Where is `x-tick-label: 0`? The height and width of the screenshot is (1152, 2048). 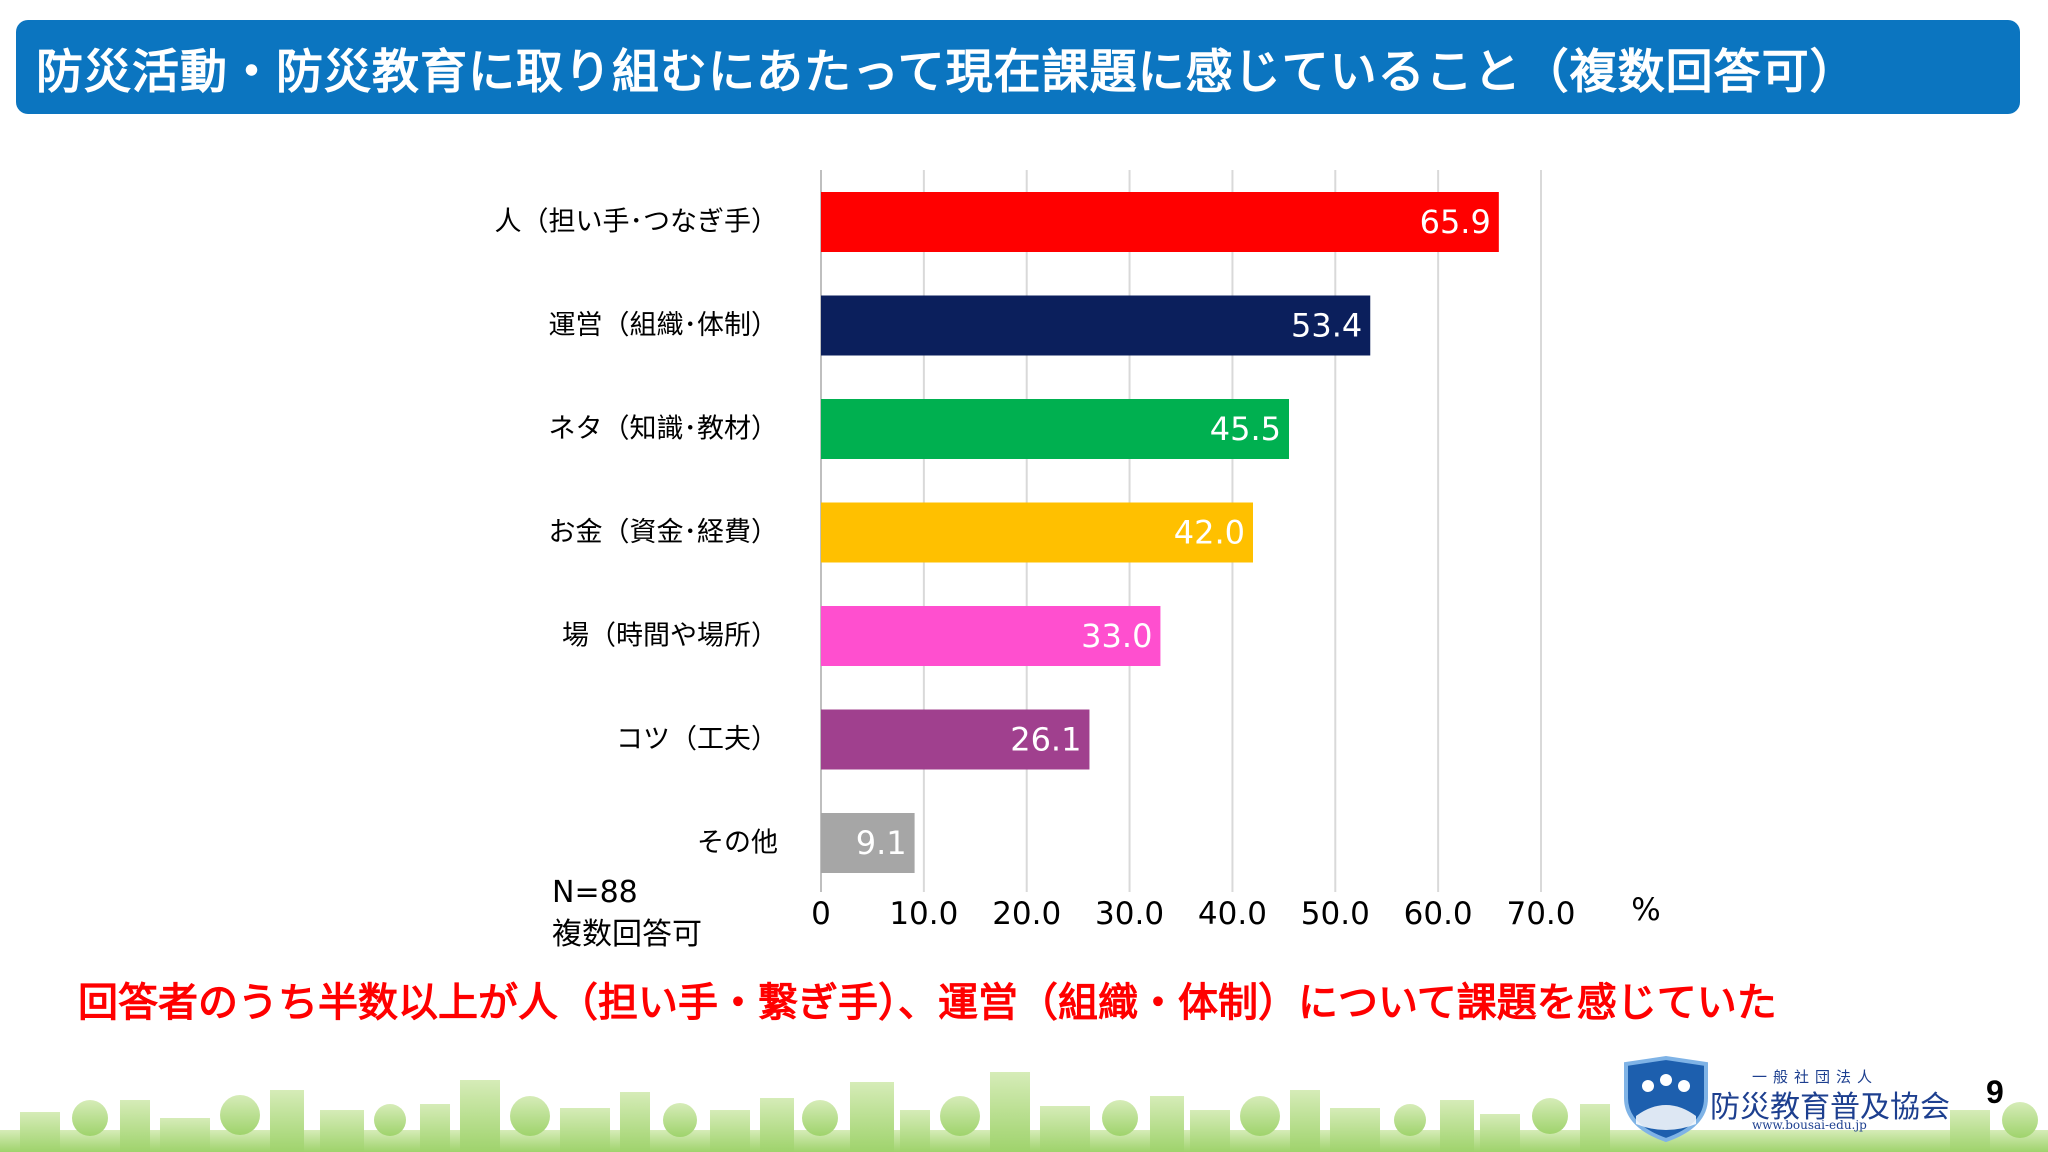 x-tick-label: 0 is located at coordinates (821, 914).